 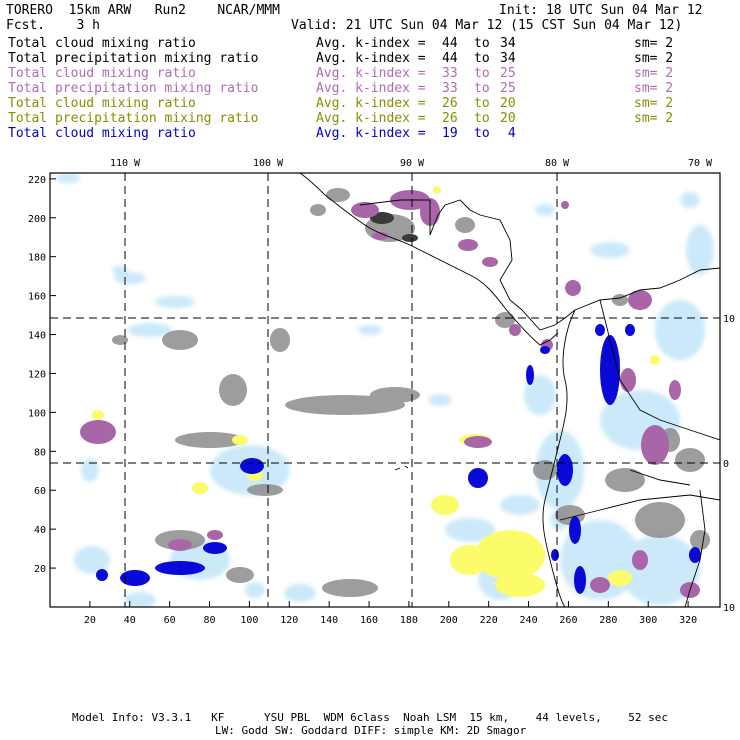 I want to click on x-tick-label: 40, so click(x=130, y=620).